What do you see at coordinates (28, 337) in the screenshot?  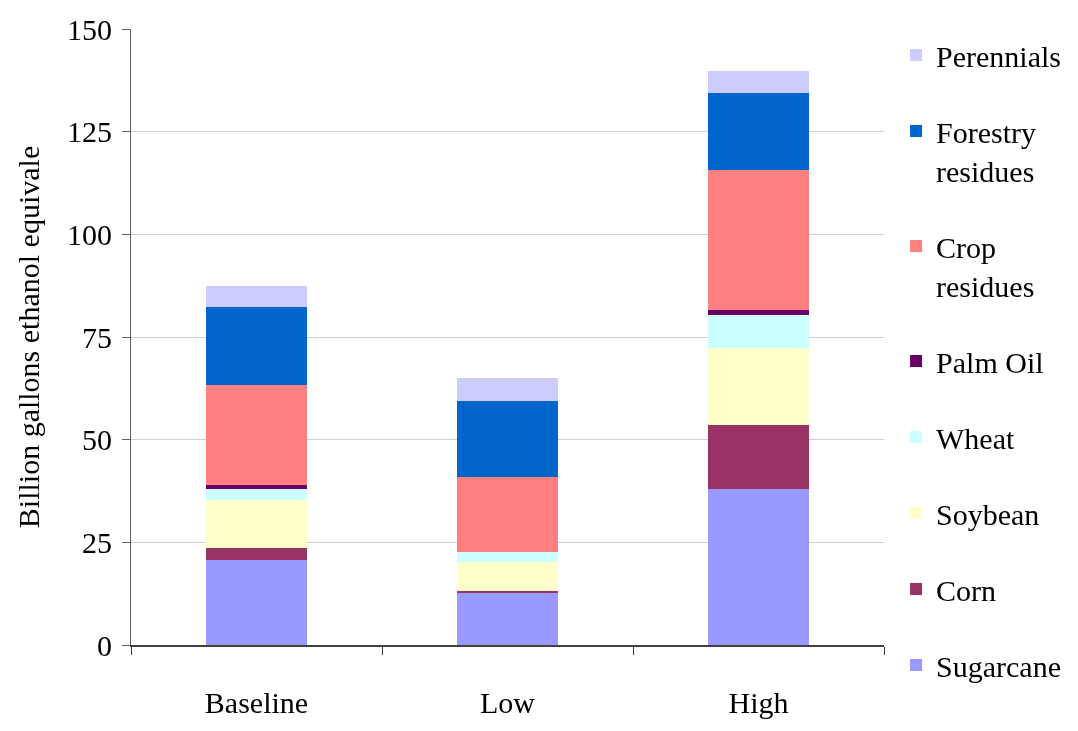 I see `y-axis-title: Billion gallons ethanol equivale` at bounding box center [28, 337].